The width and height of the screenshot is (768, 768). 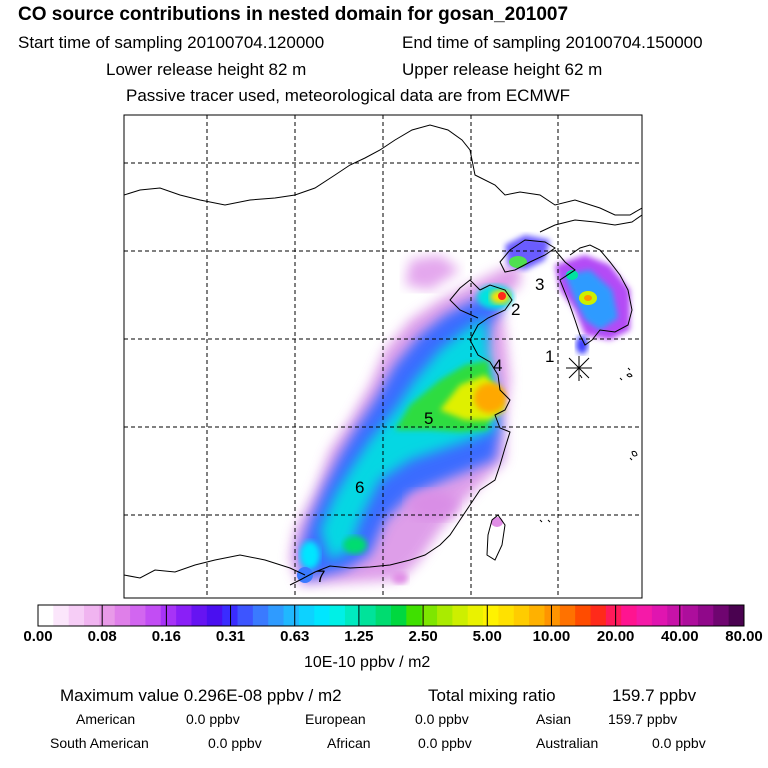 What do you see at coordinates (487, 636) in the screenshot?
I see `colorbar-tick-label: 5.00` at bounding box center [487, 636].